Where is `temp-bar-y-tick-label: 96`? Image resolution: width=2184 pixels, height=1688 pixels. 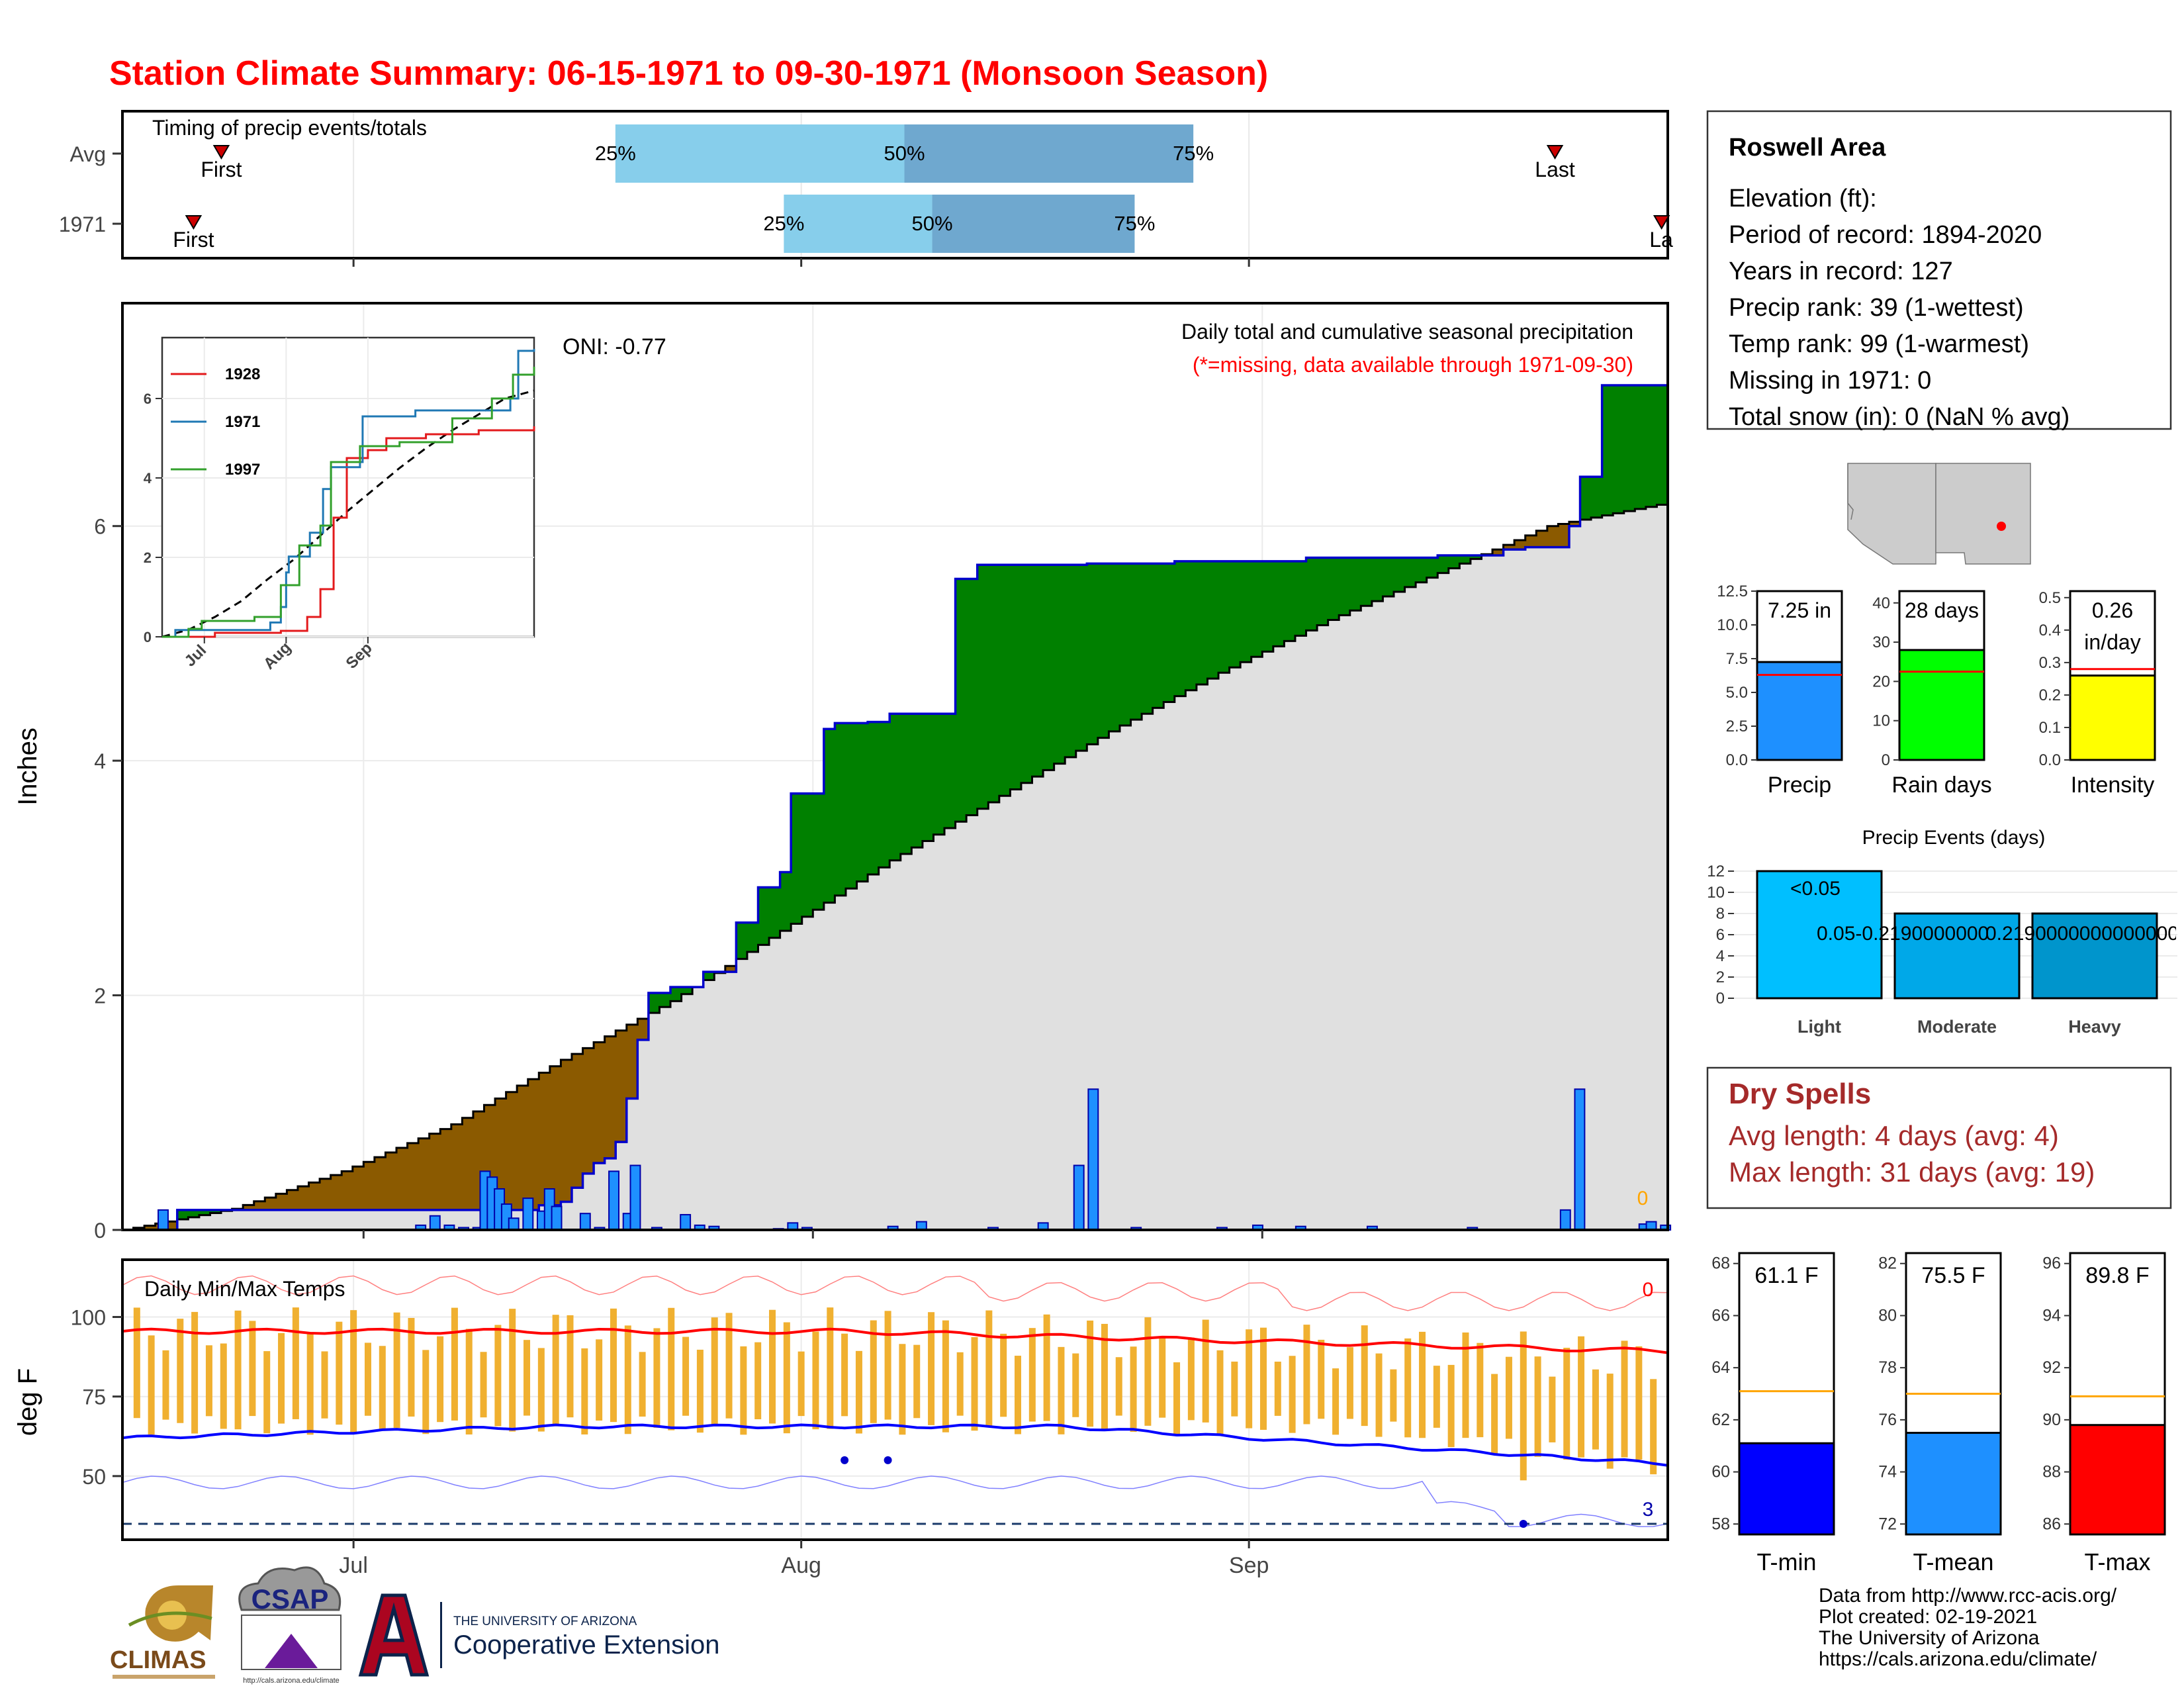
temp-bar-y-tick-label: 96 is located at coordinates (2051, 1263).